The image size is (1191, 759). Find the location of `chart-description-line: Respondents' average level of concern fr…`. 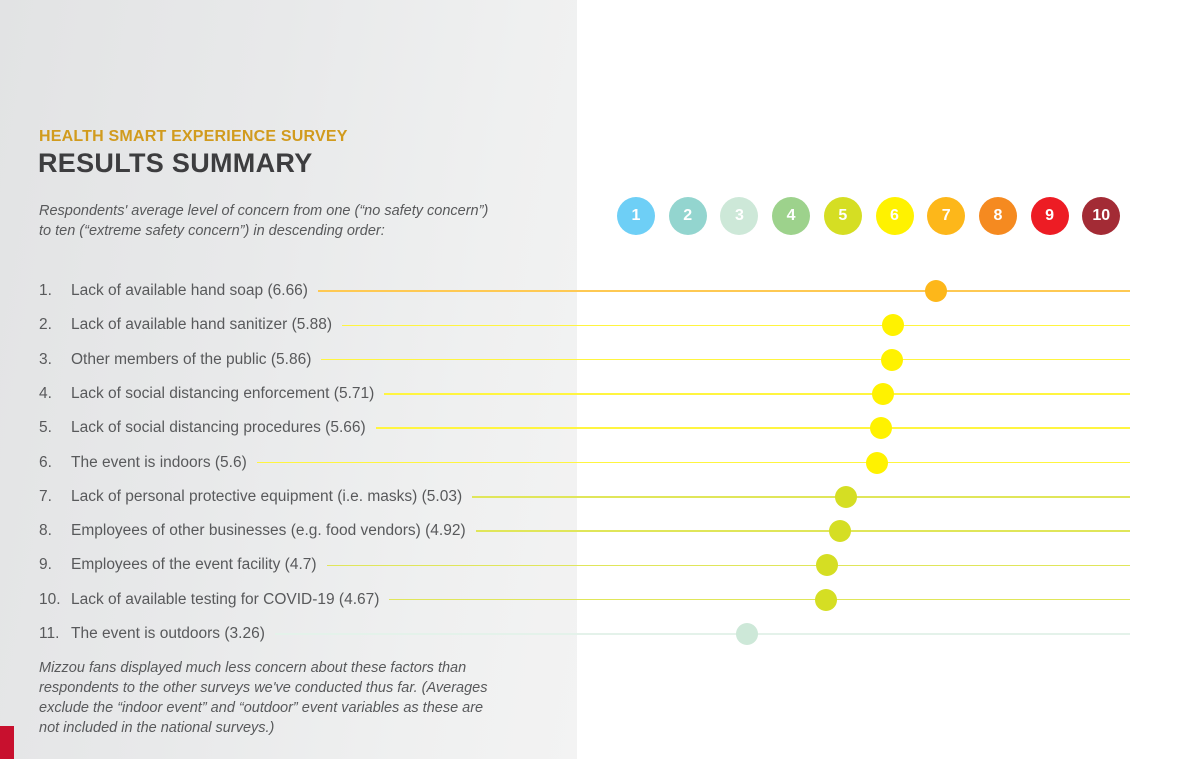

chart-description-line: Respondents' average level of concern fr… is located at coordinates (264, 211).